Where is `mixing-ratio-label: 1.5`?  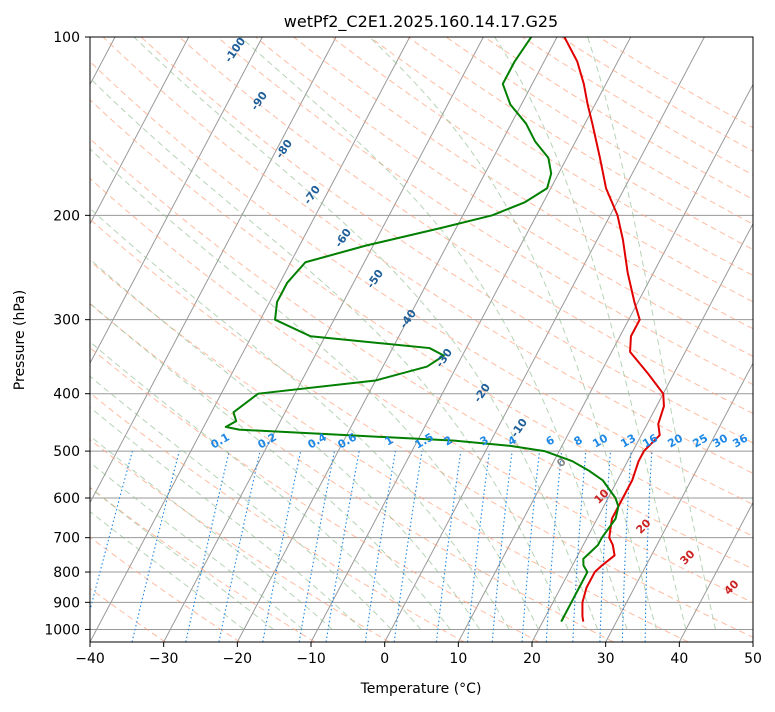 mixing-ratio-label: 1.5 is located at coordinates (424, 440).